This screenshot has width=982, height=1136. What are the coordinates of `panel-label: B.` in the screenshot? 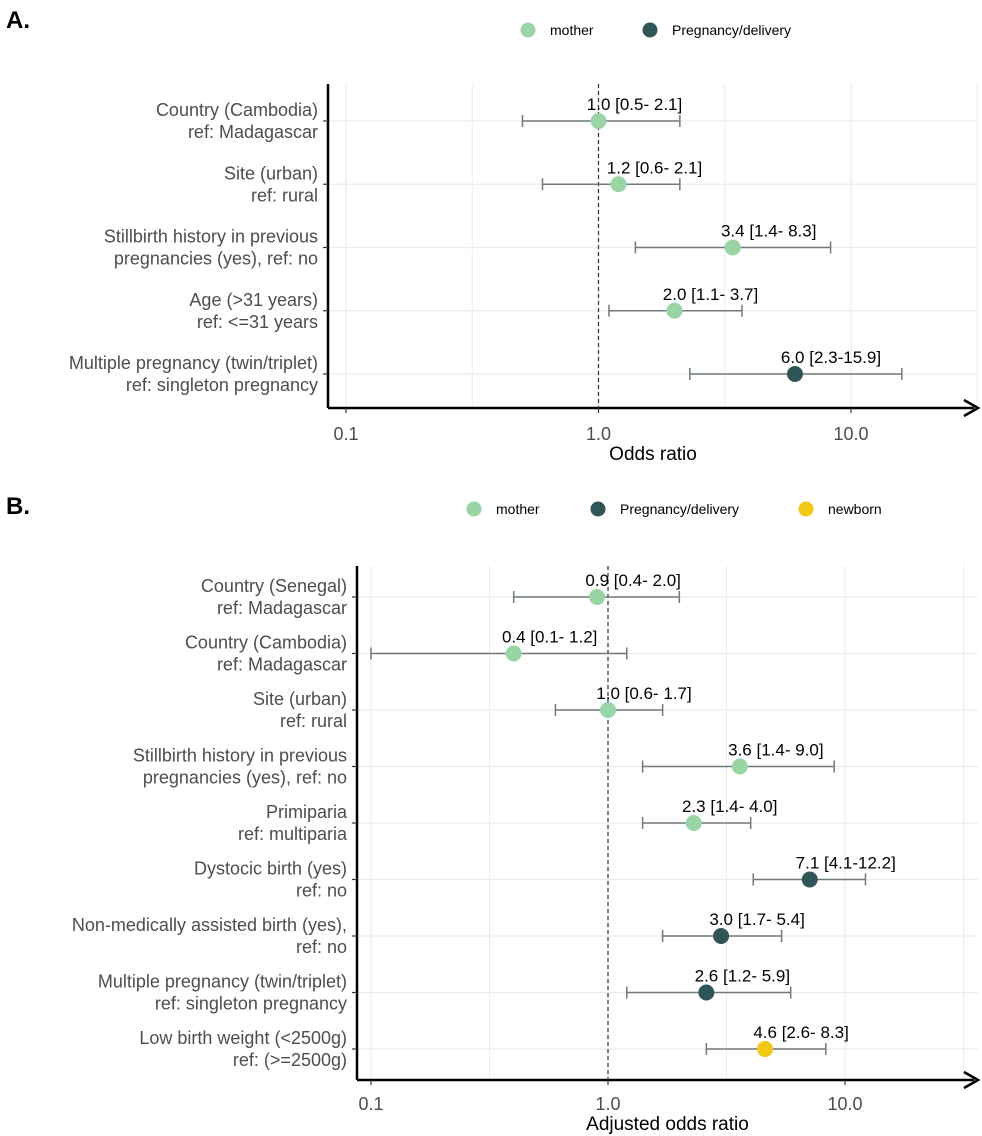 It's located at (18, 506).